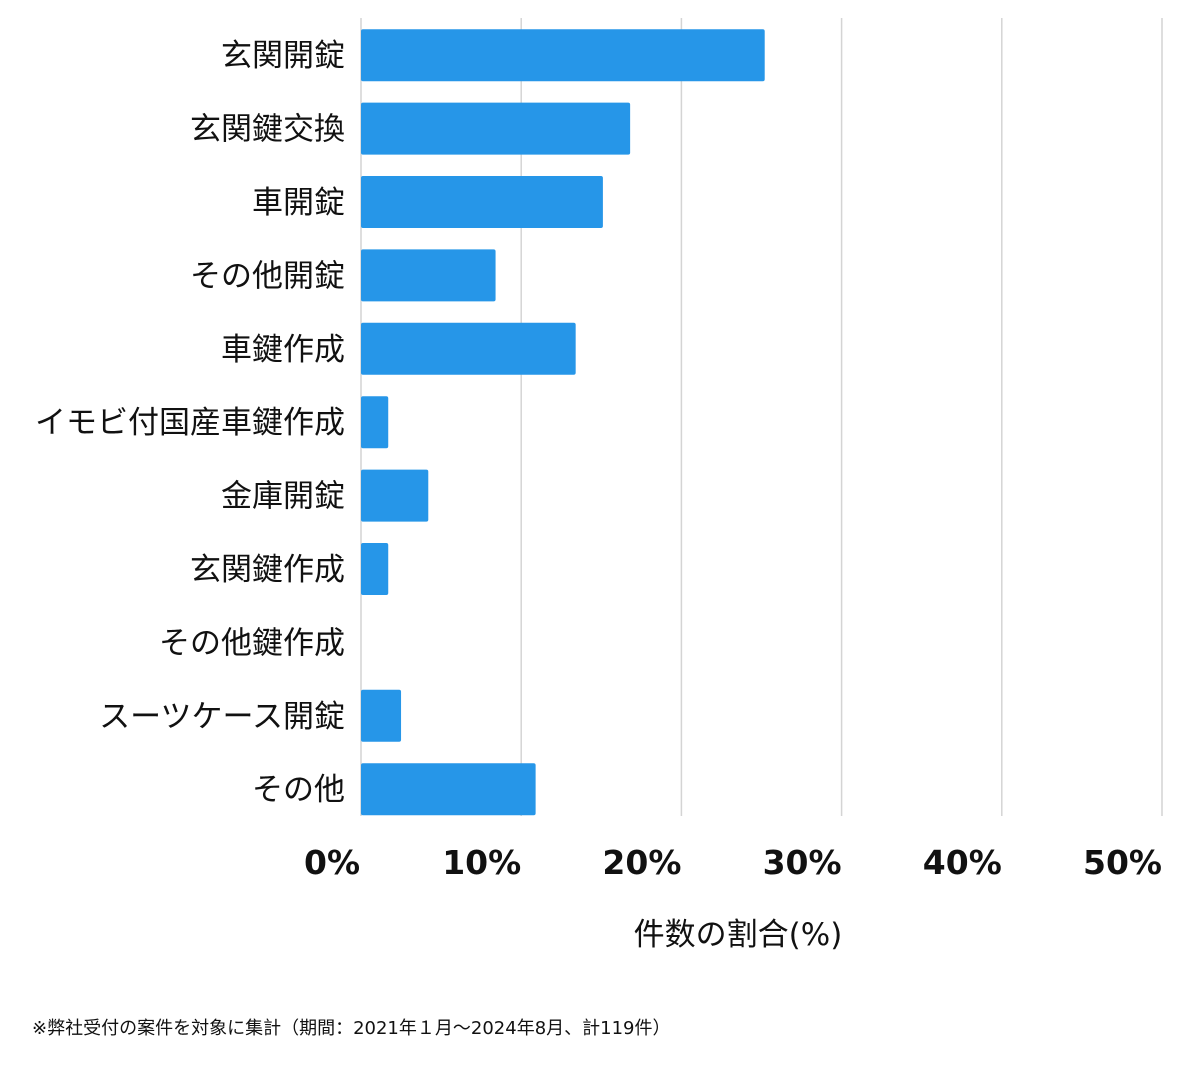 Image resolution: width=1200 pixels, height=1069 pixels. What do you see at coordinates (1122, 862) in the screenshot?
I see `x-tick-label: 50%` at bounding box center [1122, 862].